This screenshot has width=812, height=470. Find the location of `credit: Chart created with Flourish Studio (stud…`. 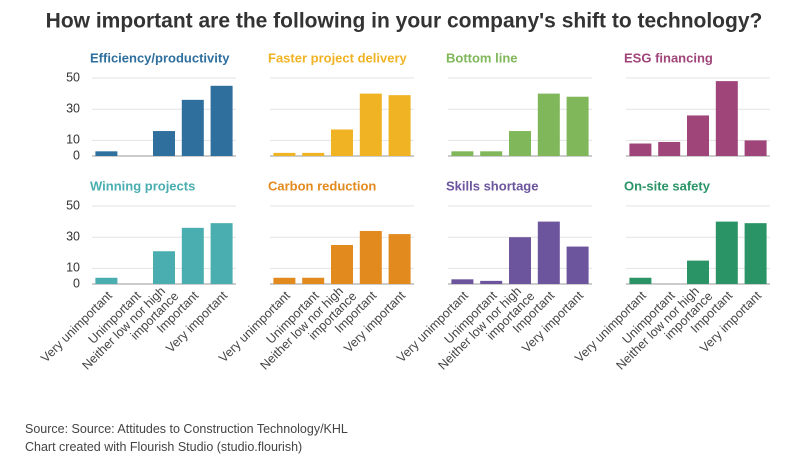

credit: Chart created with Flourish Studio (stud… is located at coordinates (164, 447).